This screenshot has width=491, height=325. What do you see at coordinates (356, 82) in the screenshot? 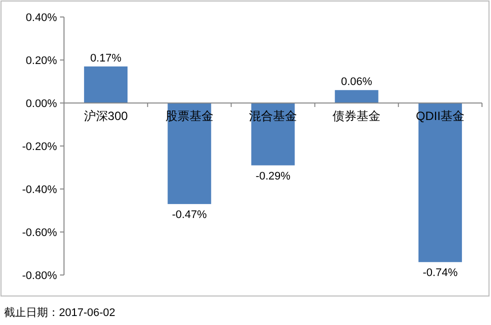
I see `data-label: 0.06%` at bounding box center [356, 82].